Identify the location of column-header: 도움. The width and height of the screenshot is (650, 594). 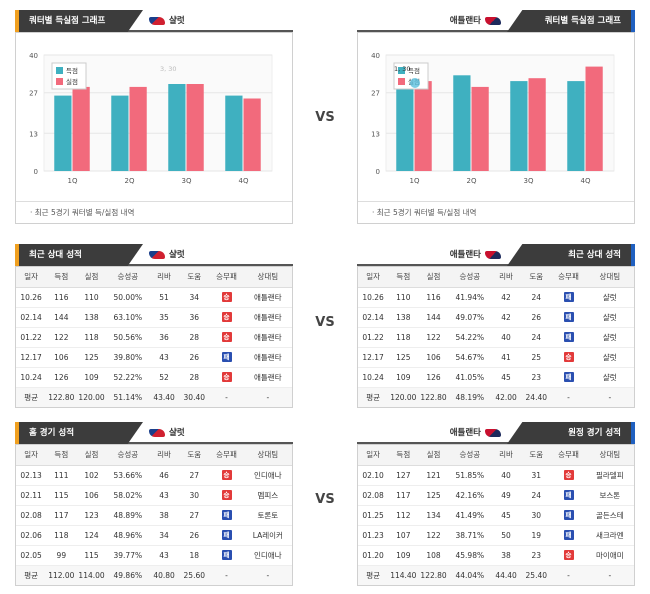
(194, 277).